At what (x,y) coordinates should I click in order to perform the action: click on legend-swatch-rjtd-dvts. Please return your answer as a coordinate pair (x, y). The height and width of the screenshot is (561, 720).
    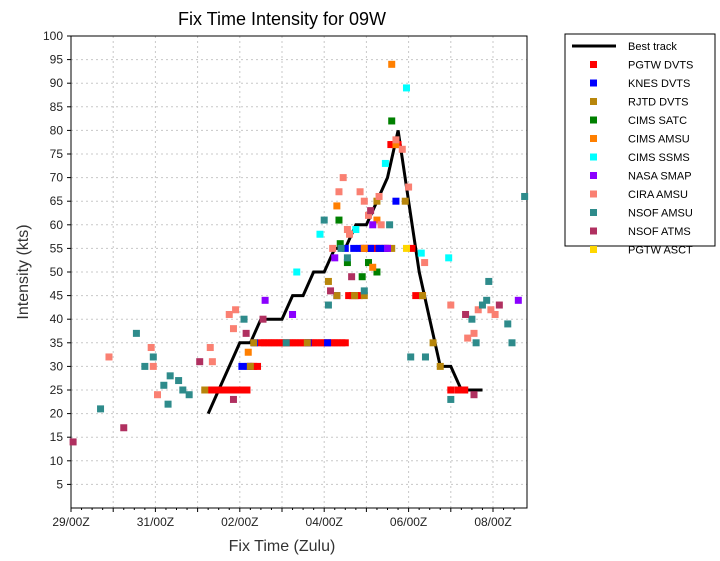
    Looking at the image, I should click on (593, 101).